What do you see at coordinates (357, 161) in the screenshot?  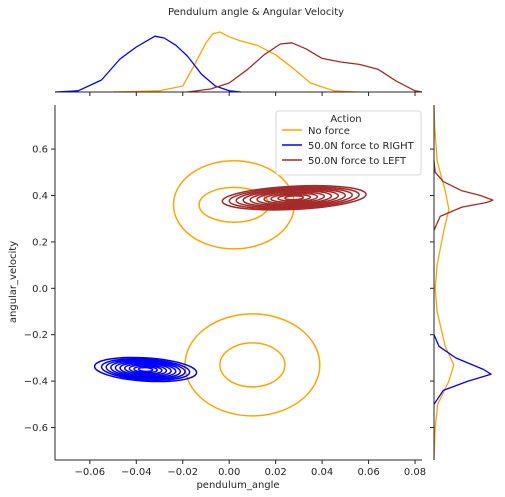 I see `legend-label-50-0n-force-to-left: 50.0N force to LEFT` at bounding box center [357, 161].